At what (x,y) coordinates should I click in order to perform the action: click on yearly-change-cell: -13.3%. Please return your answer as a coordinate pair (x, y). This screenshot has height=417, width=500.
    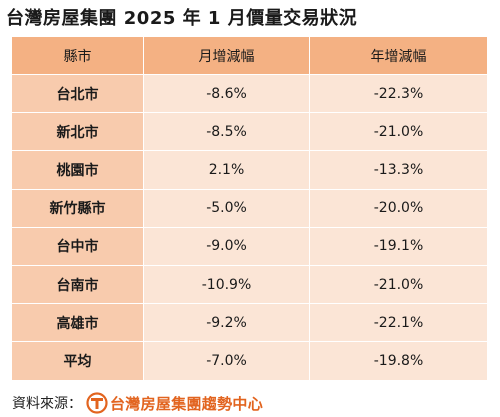
    Looking at the image, I should click on (398, 170).